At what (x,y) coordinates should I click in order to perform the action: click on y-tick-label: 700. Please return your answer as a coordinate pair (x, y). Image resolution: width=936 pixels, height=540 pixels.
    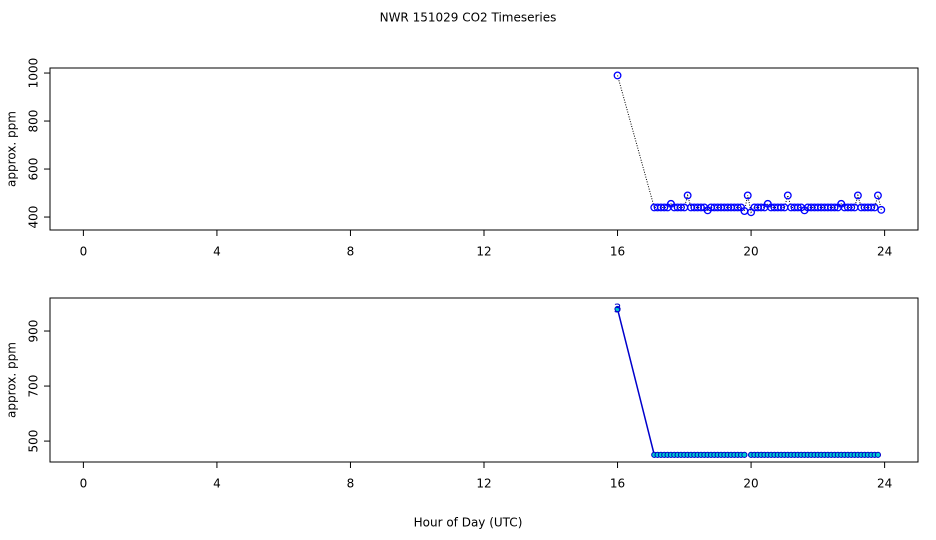
    Looking at the image, I should click on (34, 386).